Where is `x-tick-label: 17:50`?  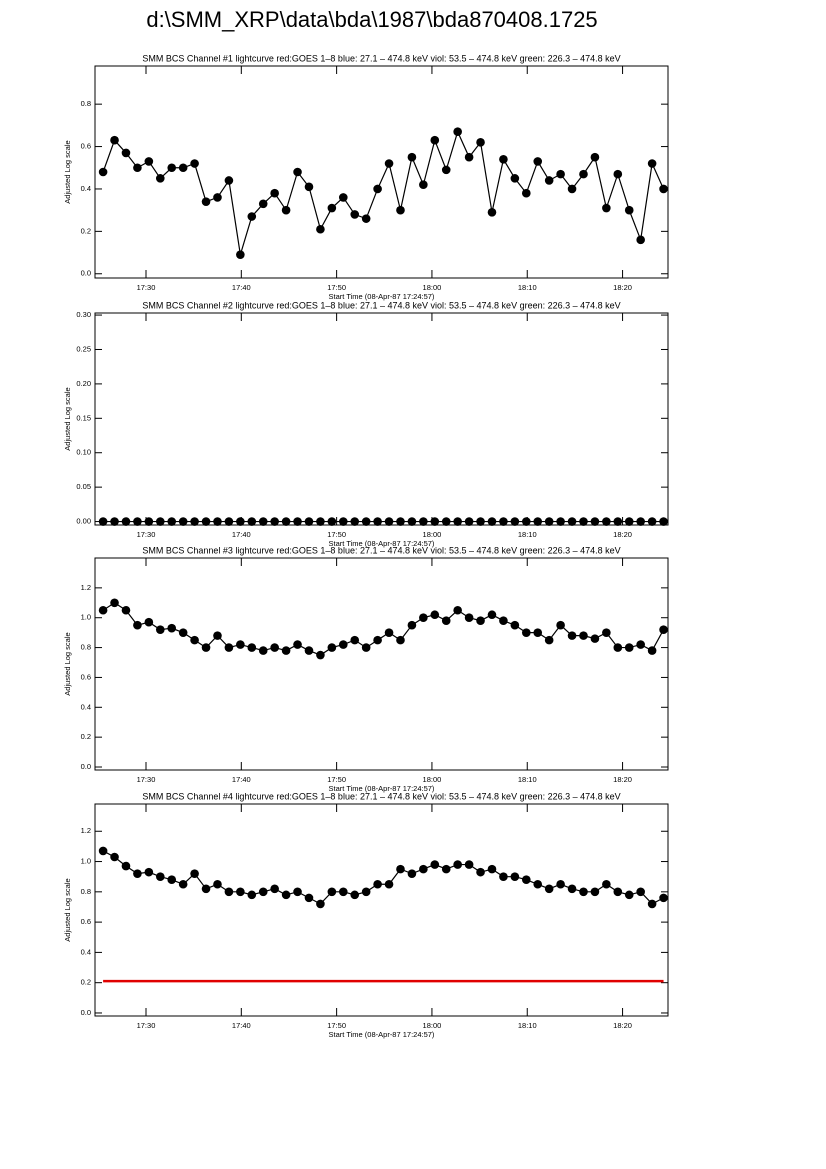 x-tick-label: 17:50 is located at coordinates (336, 779).